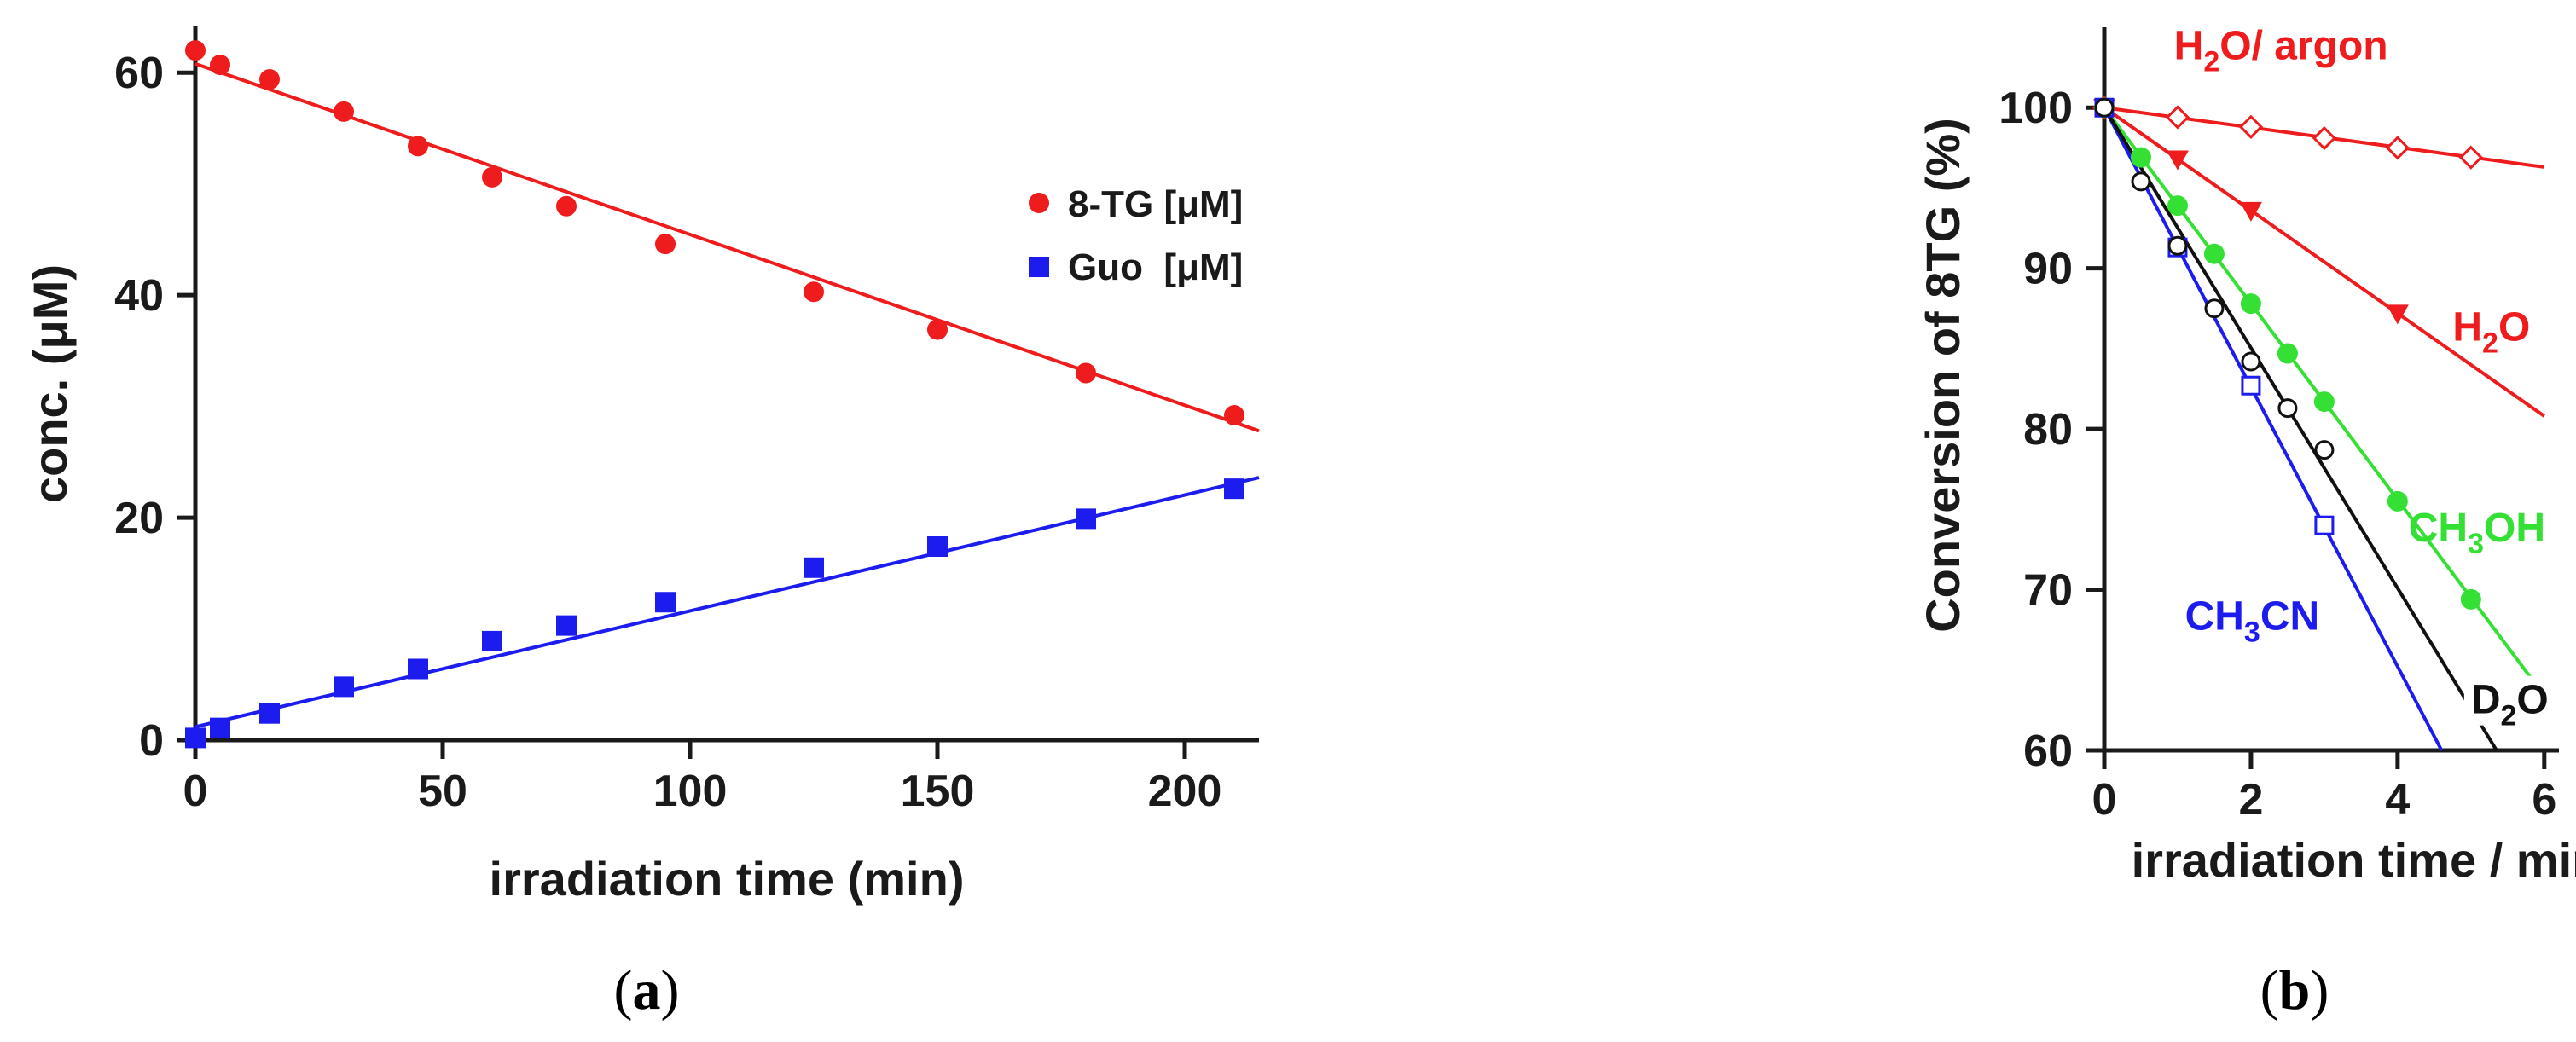 This screenshot has width=2576, height=1042. What do you see at coordinates (1185, 791) in the screenshot?
I see `chart-a-x-tick-label: 200` at bounding box center [1185, 791].